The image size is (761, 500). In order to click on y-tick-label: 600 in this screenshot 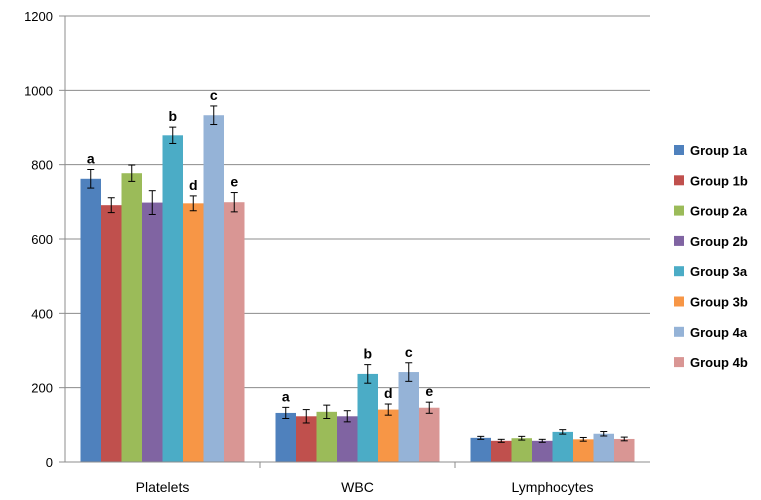, I will do `click(42, 239)`.